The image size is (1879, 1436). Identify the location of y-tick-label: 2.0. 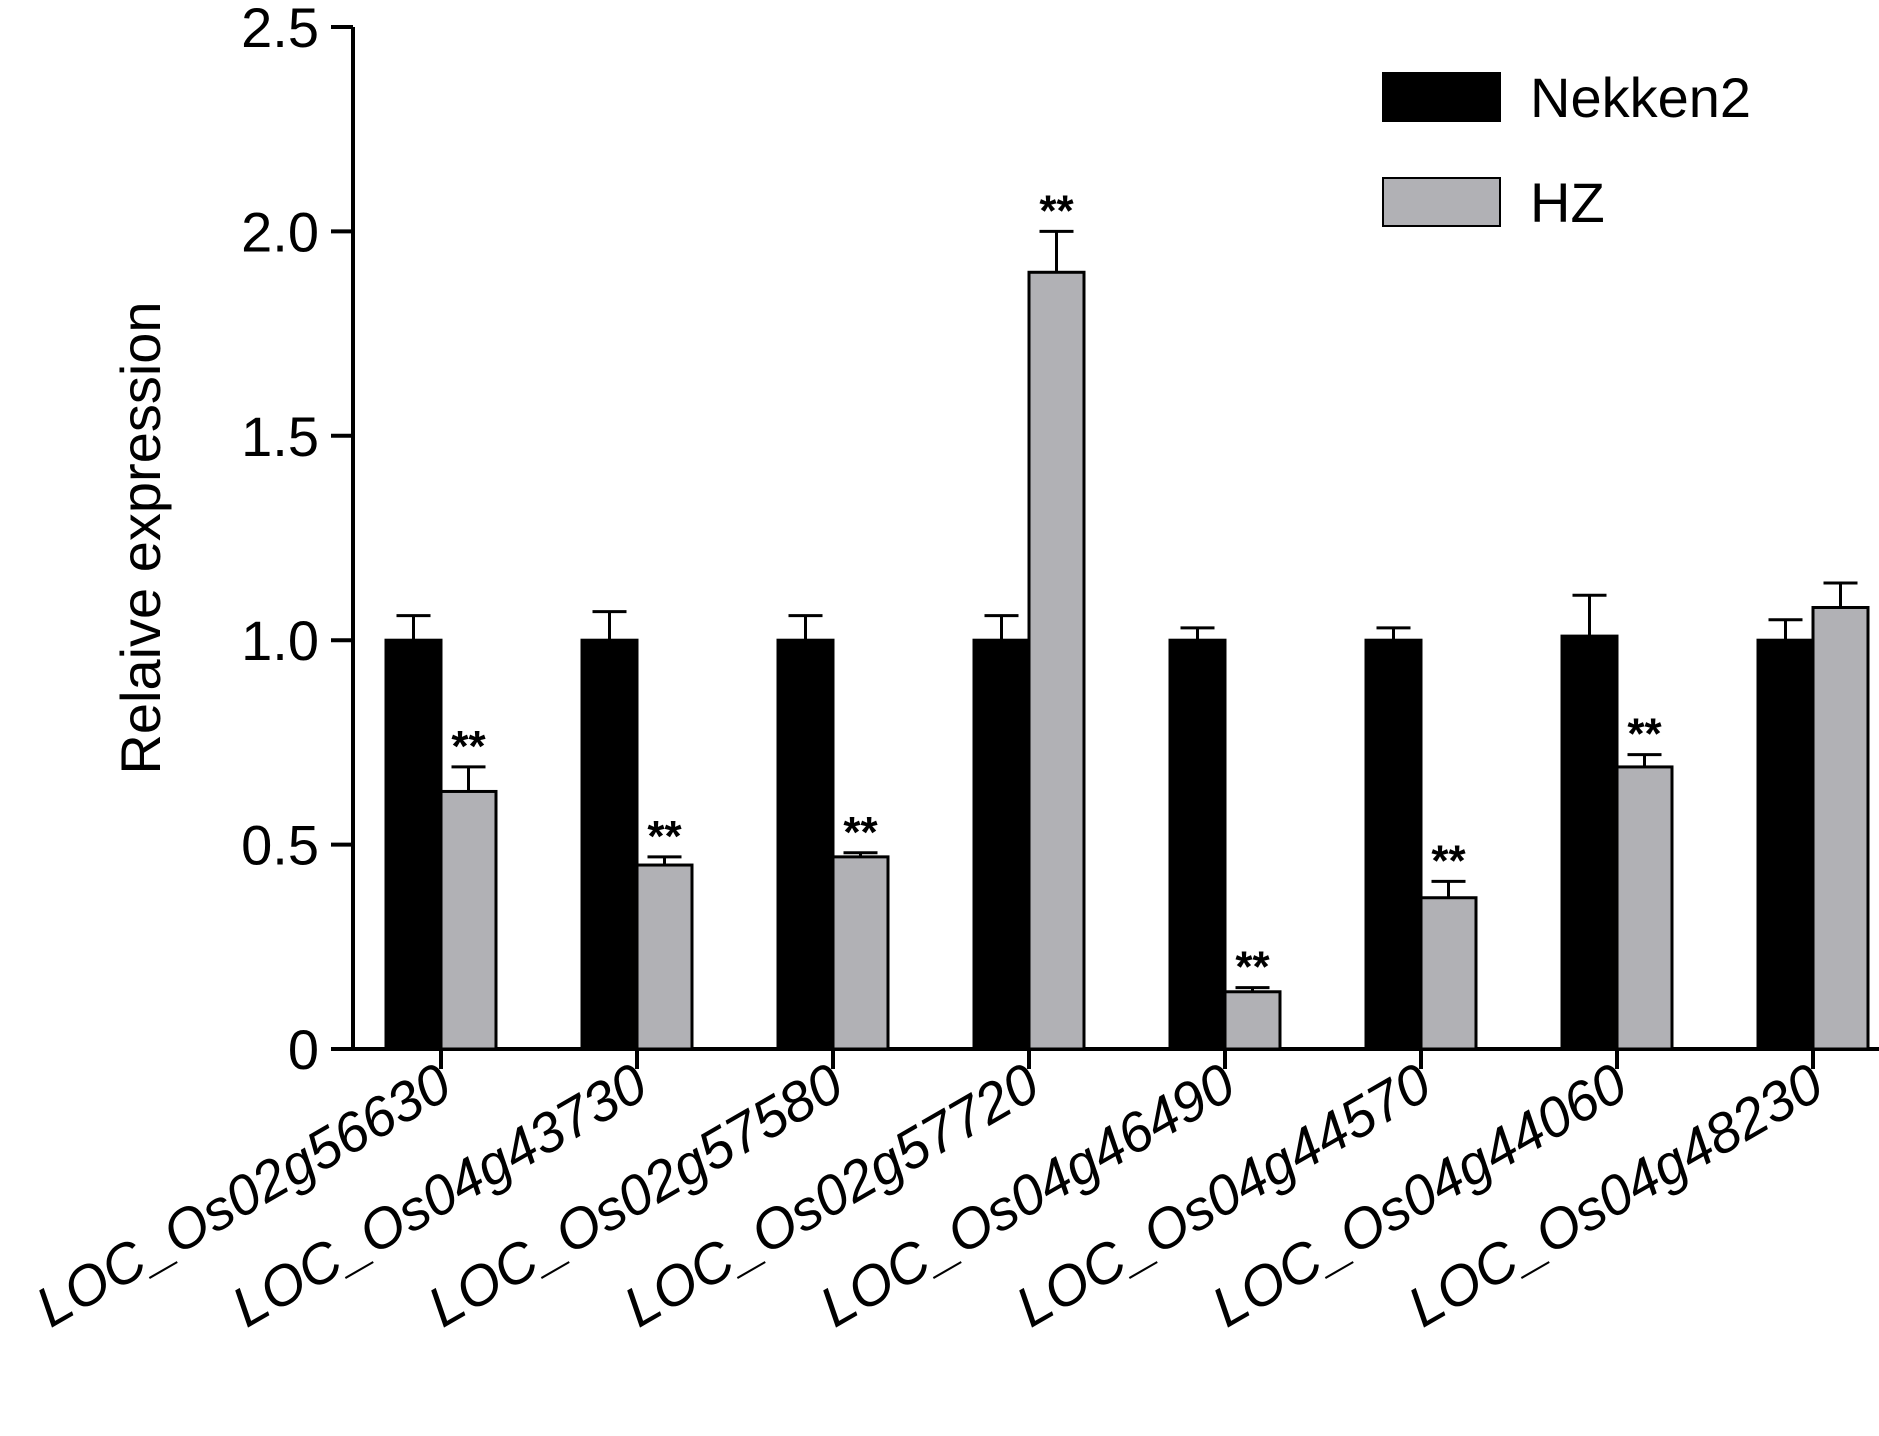
(280, 231).